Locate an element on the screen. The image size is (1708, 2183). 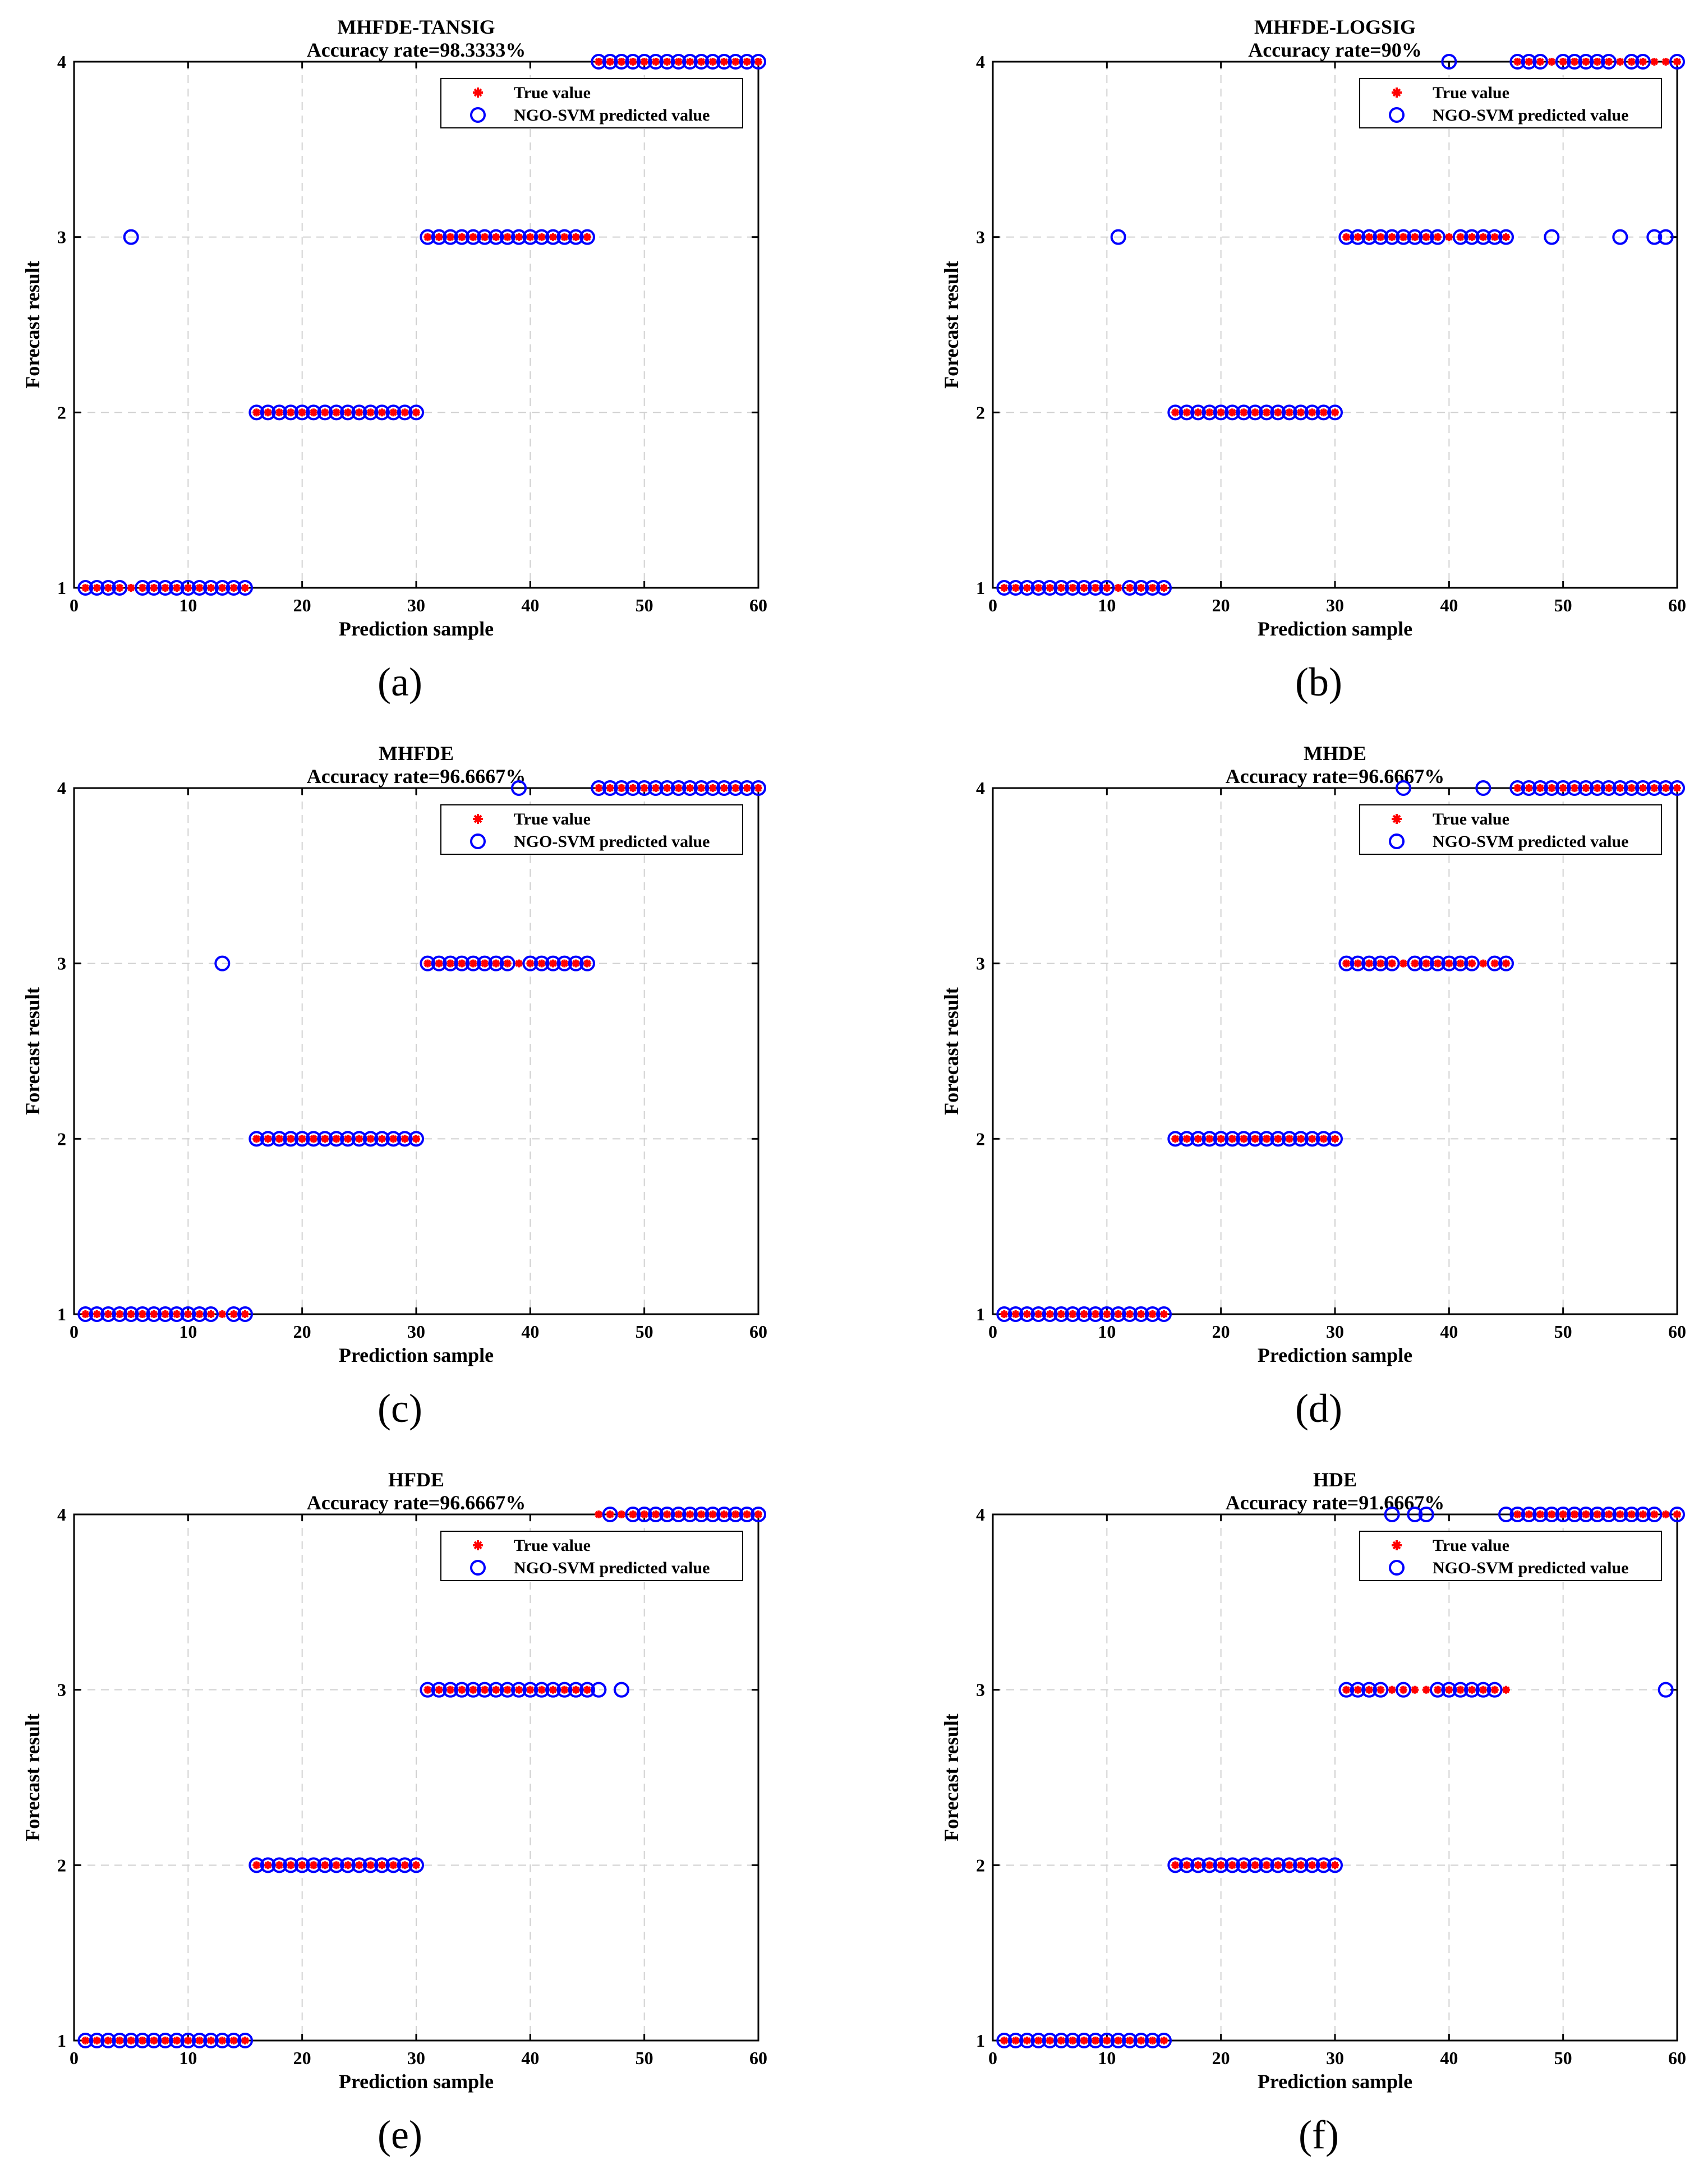
legend-pred-marker is located at coordinates (1397, 1568).